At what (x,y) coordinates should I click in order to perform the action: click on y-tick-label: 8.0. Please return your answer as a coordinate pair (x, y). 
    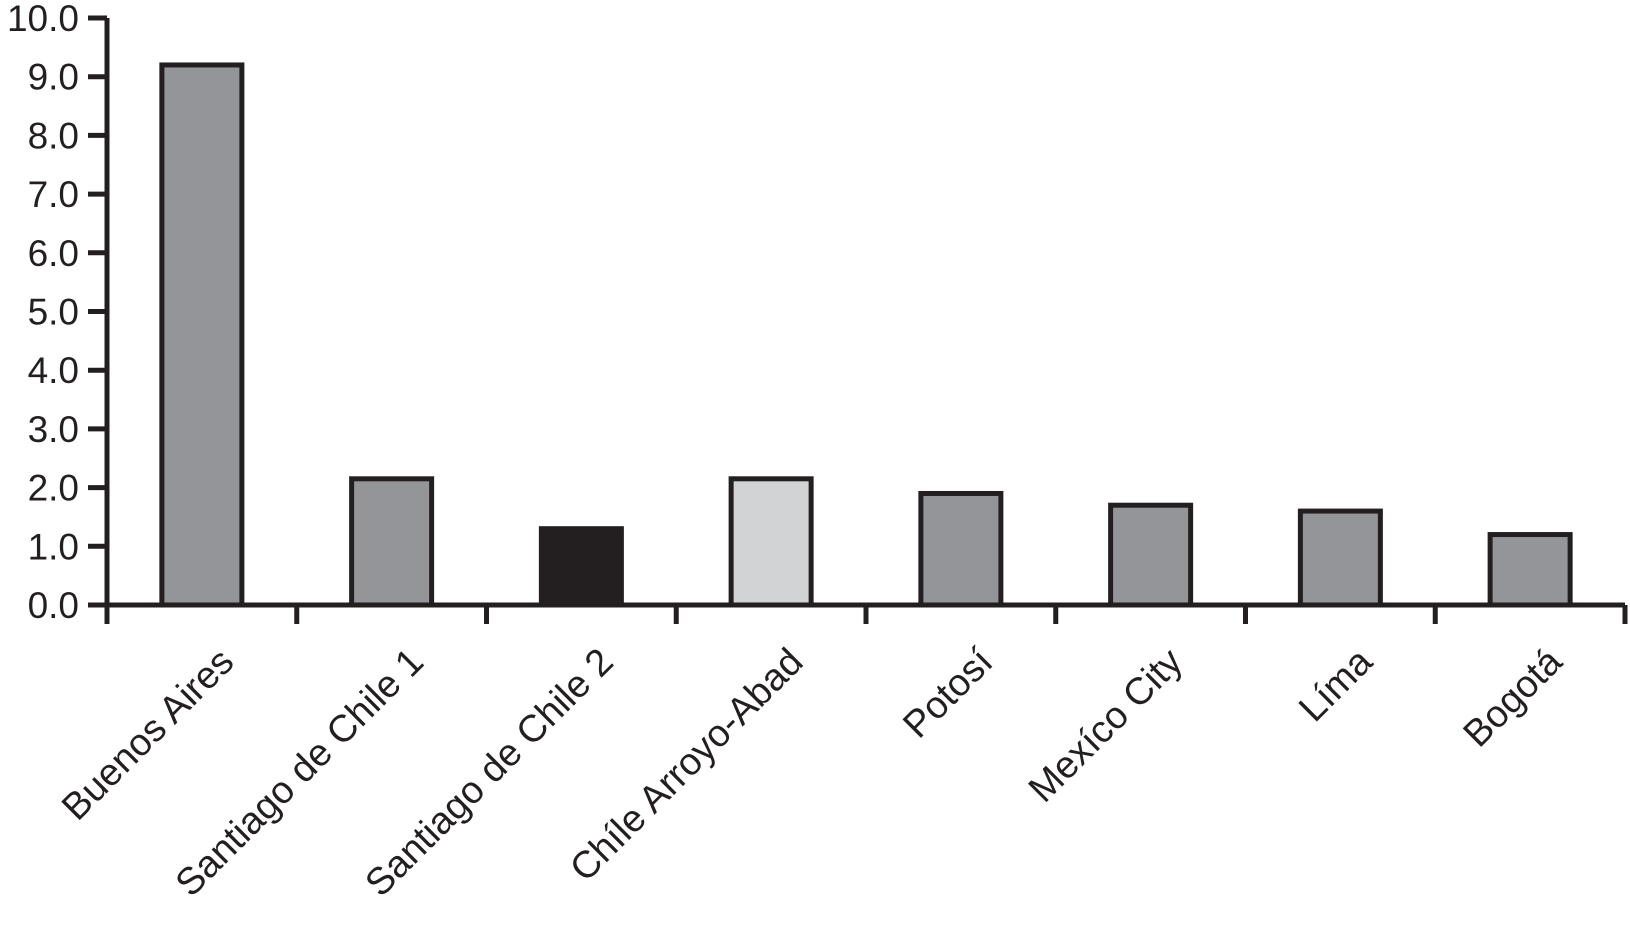
    Looking at the image, I should click on (53, 135).